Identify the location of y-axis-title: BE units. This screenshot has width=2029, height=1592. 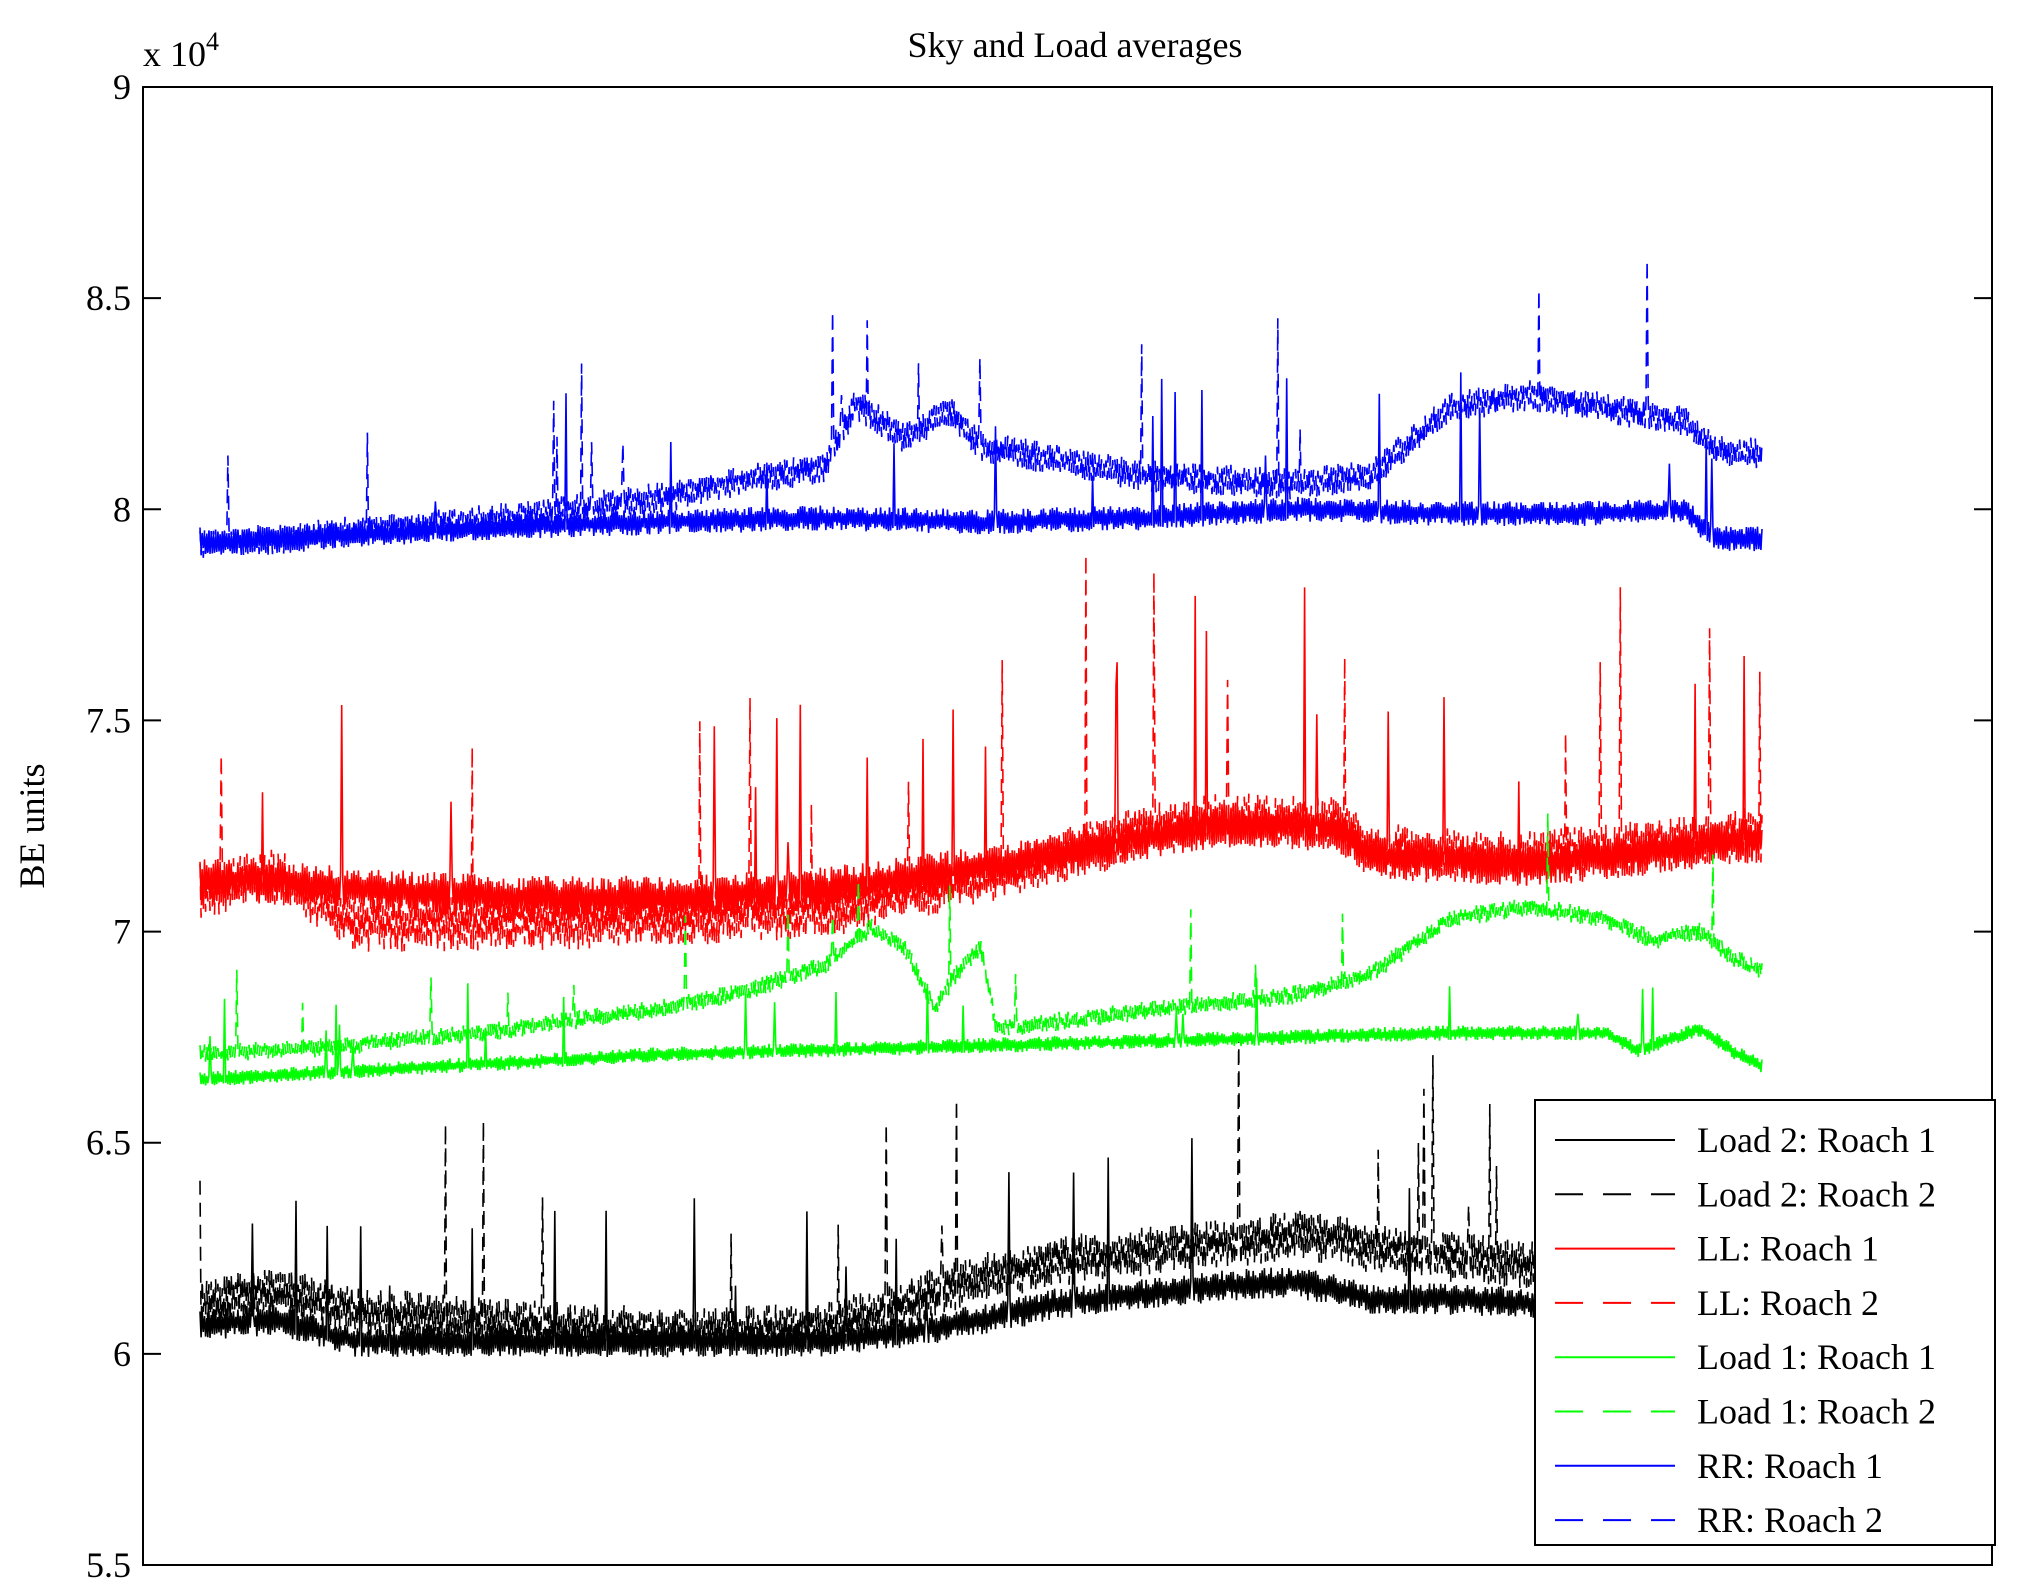
(32, 825).